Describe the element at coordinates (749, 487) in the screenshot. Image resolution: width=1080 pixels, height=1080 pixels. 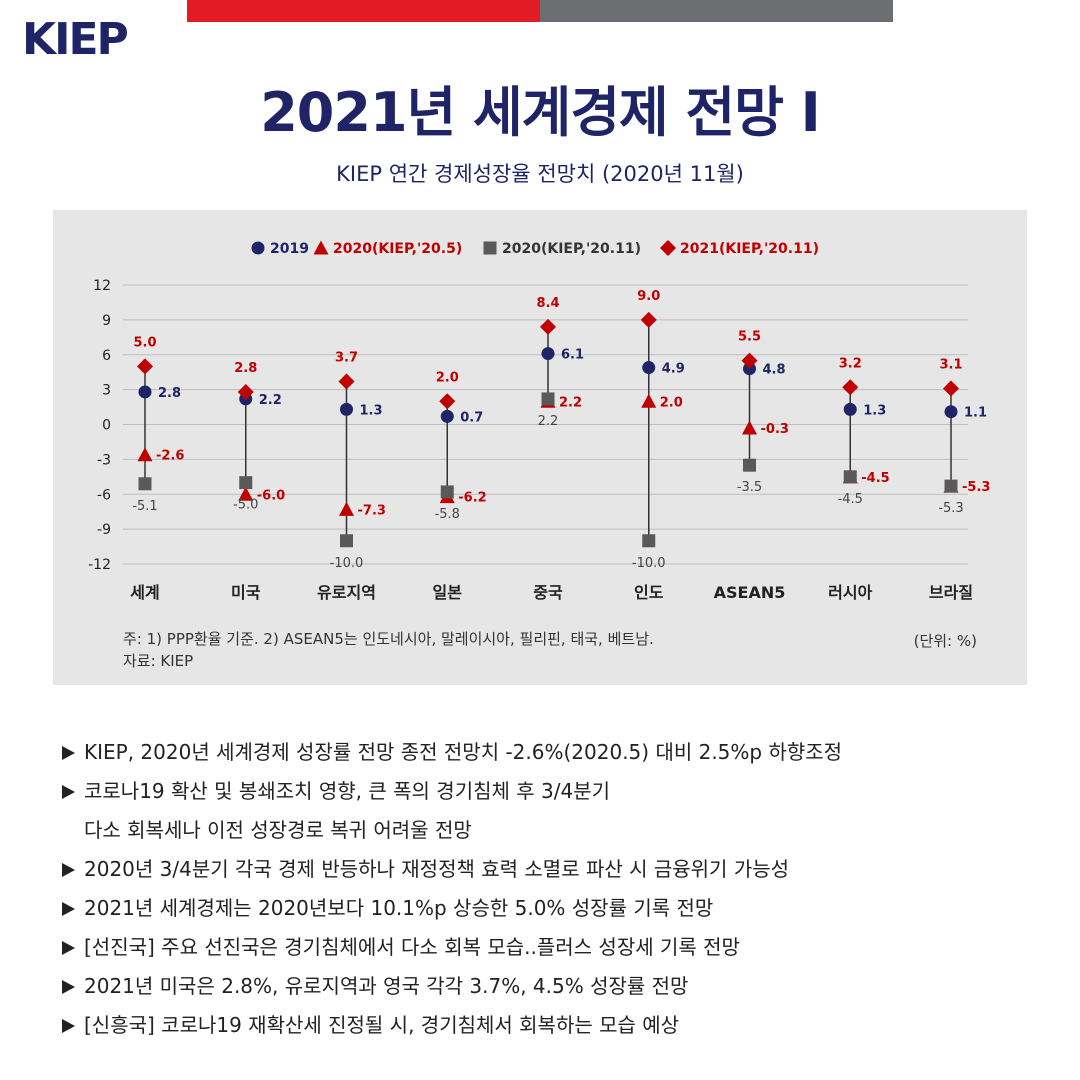
I see `data-label: -3.5` at that location.